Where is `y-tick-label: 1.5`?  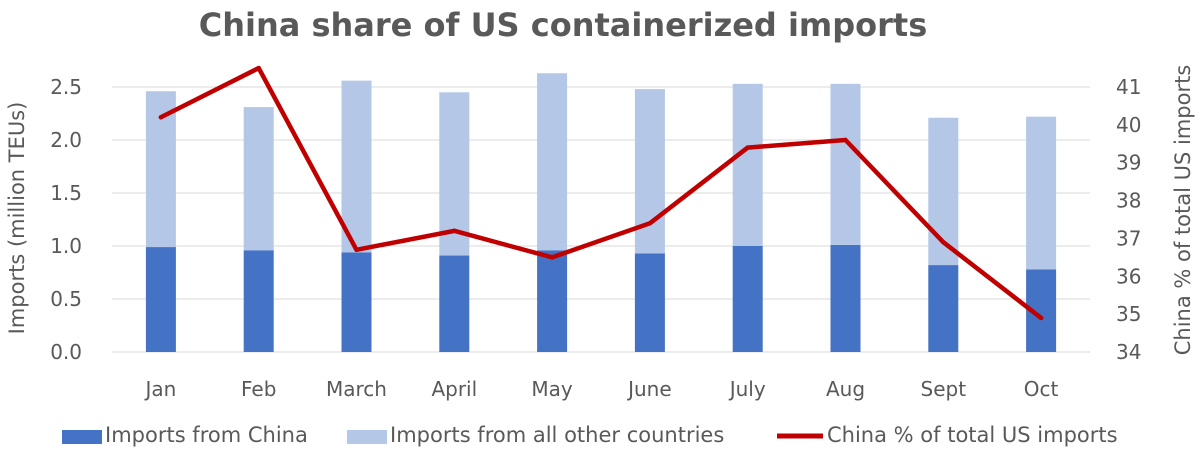
y-tick-label: 1.5 is located at coordinates (66, 193).